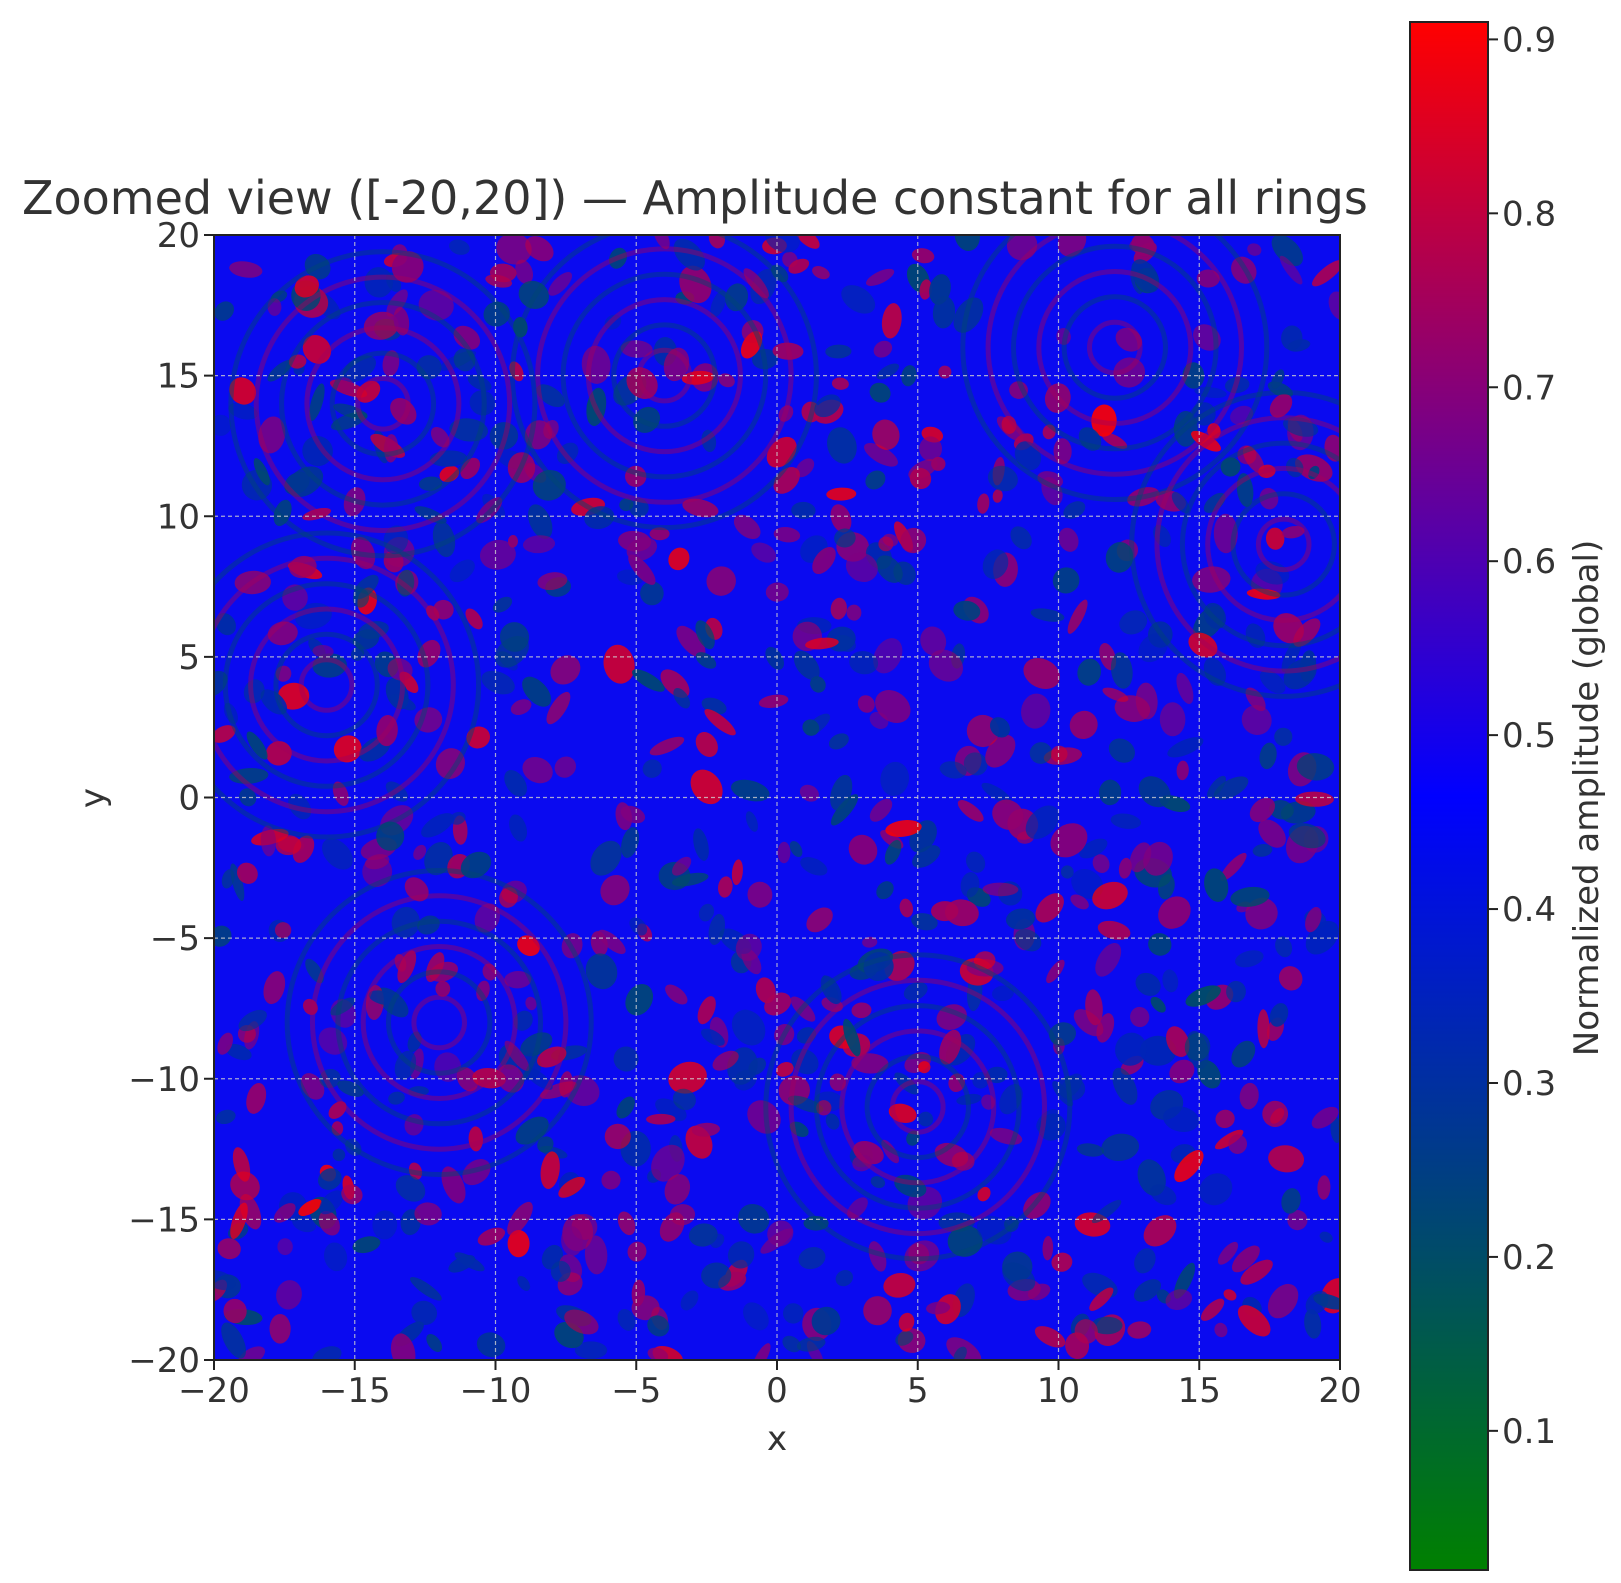 This screenshot has width=1621, height=1583. I want to click on colorbar-tick-label: 0.7, so click(1529, 388).